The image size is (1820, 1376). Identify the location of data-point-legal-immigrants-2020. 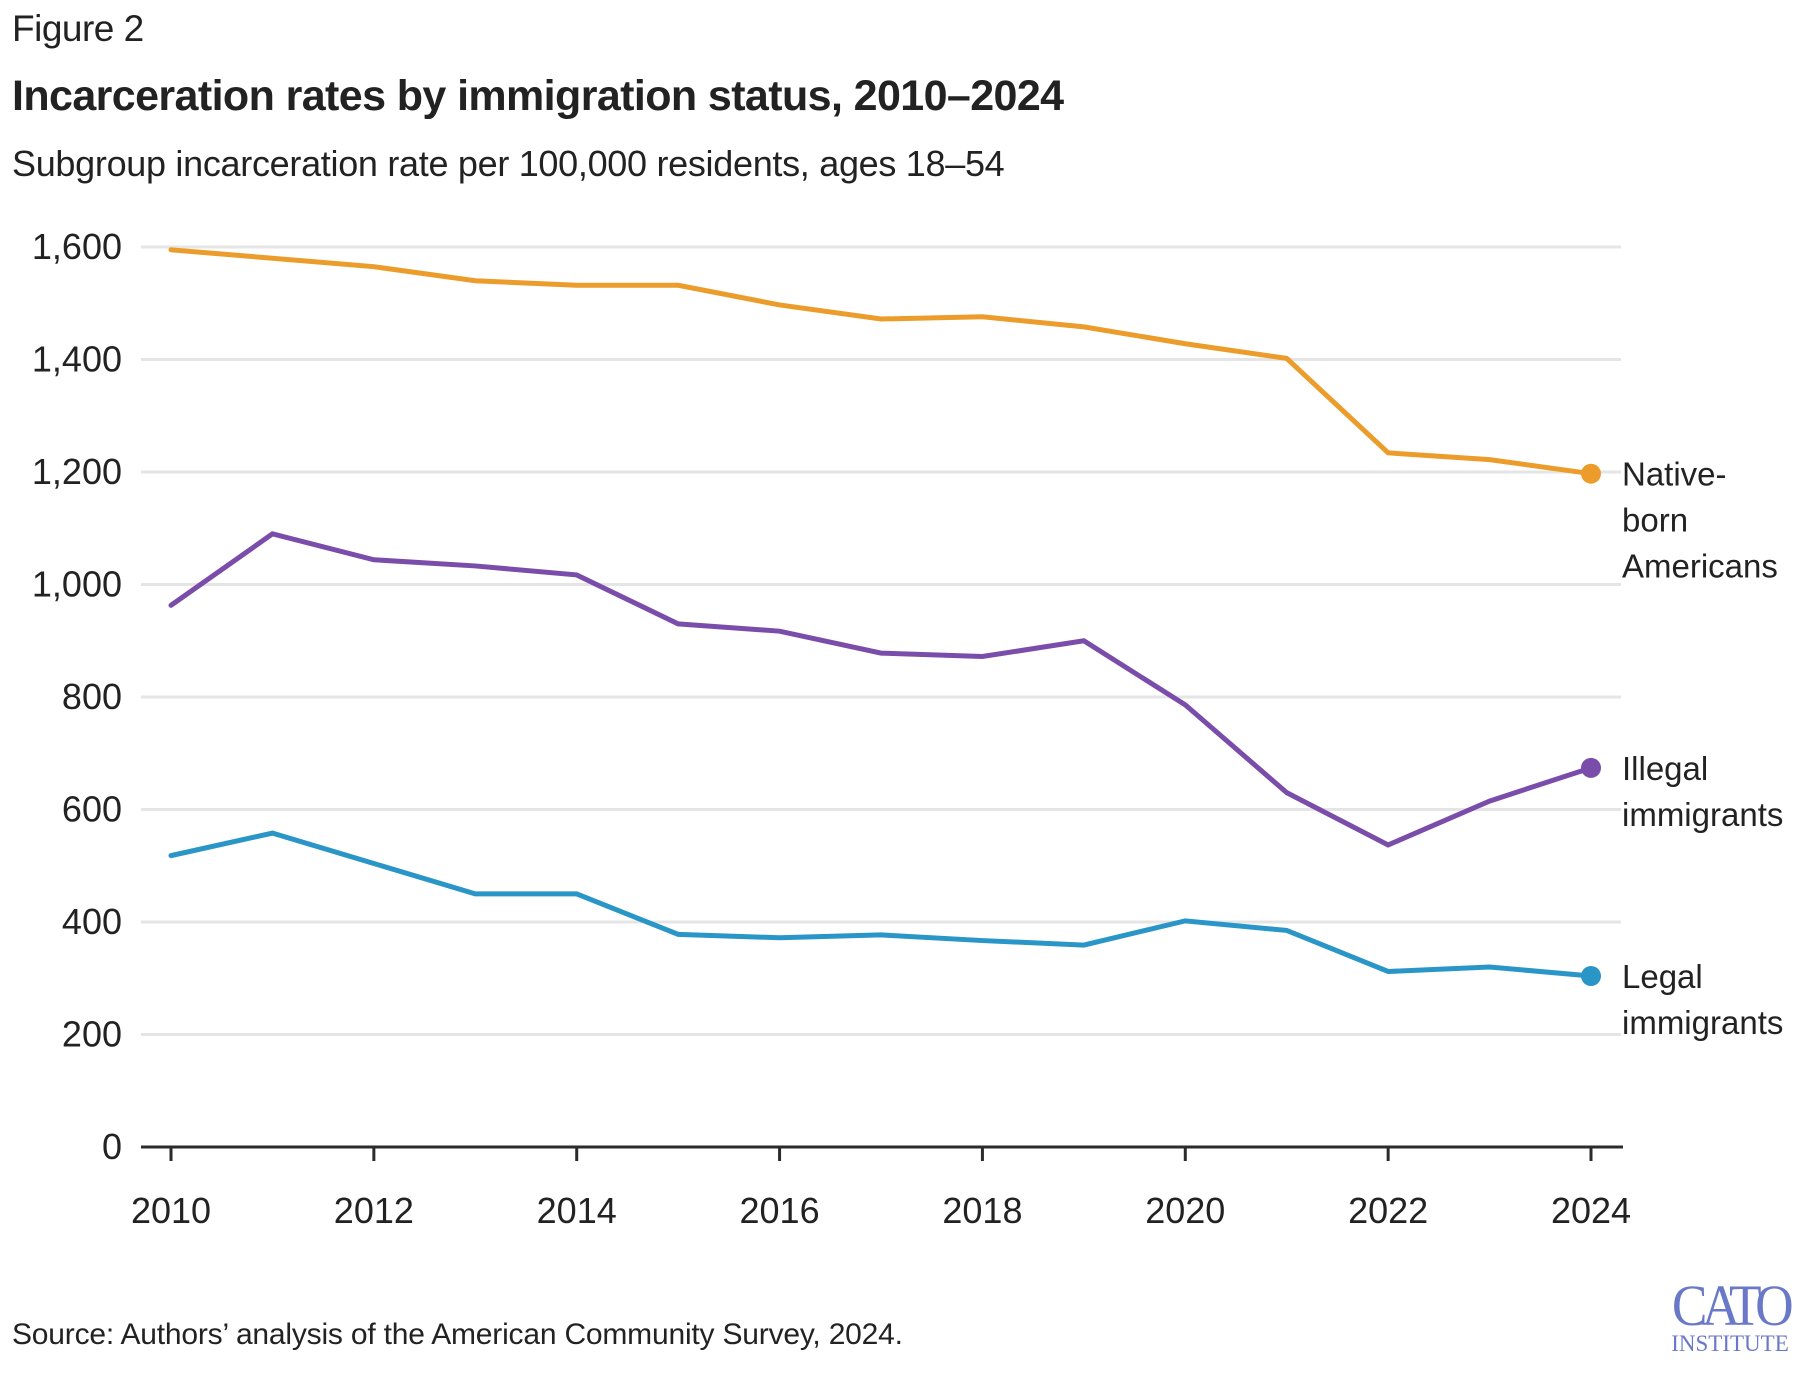
(1185, 921).